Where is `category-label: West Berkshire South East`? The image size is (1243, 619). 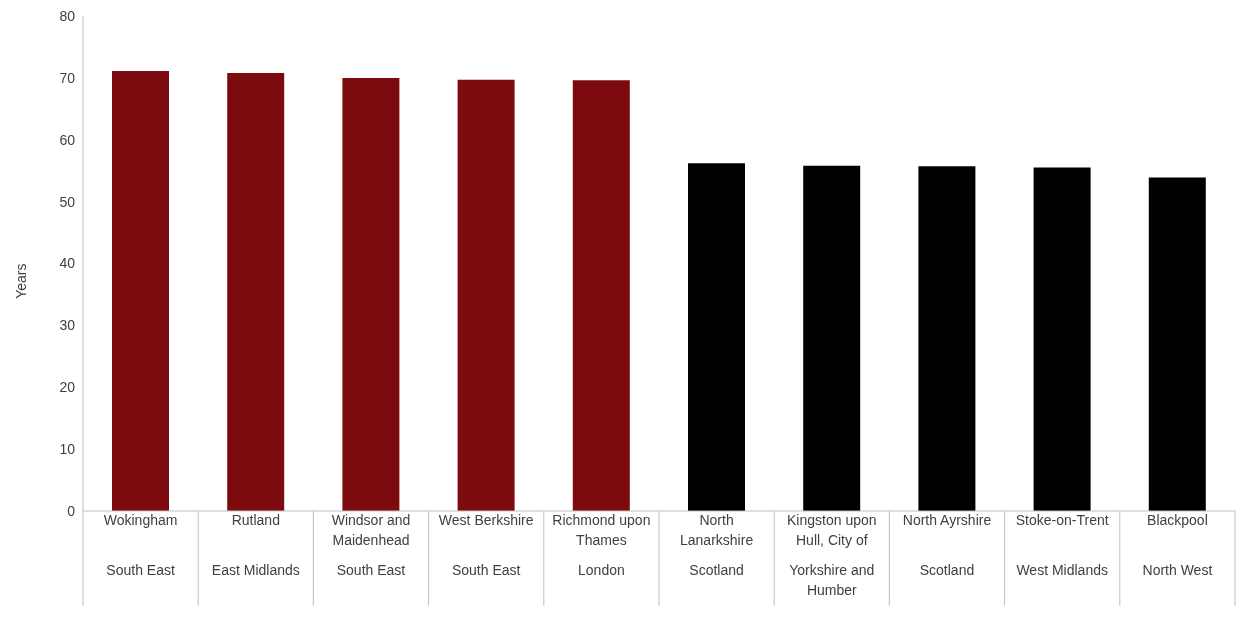 category-label: West Berkshire South East is located at coordinates (486, 545).